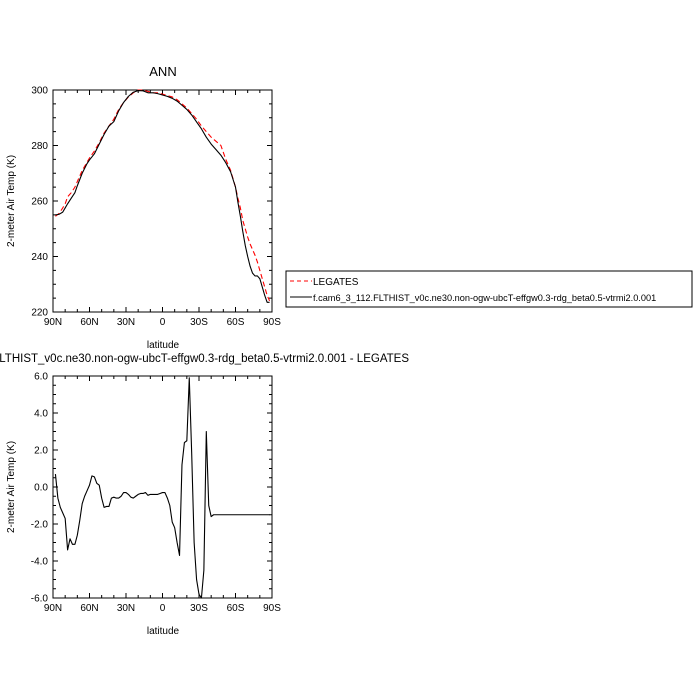  What do you see at coordinates (162, 71) in the screenshot?
I see `chart-title: ANN` at bounding box center [162, 71].